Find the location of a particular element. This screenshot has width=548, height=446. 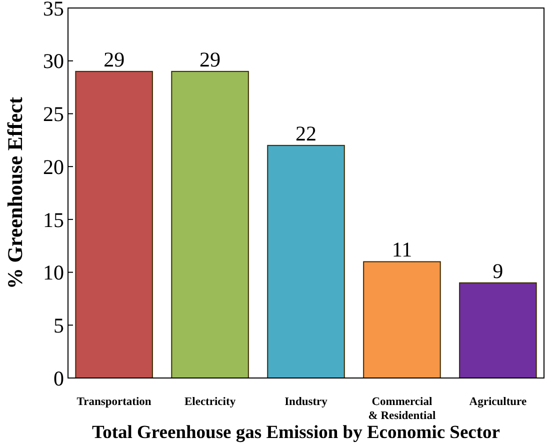

x-tick-label: Industry is located at coordinates (306, 402).